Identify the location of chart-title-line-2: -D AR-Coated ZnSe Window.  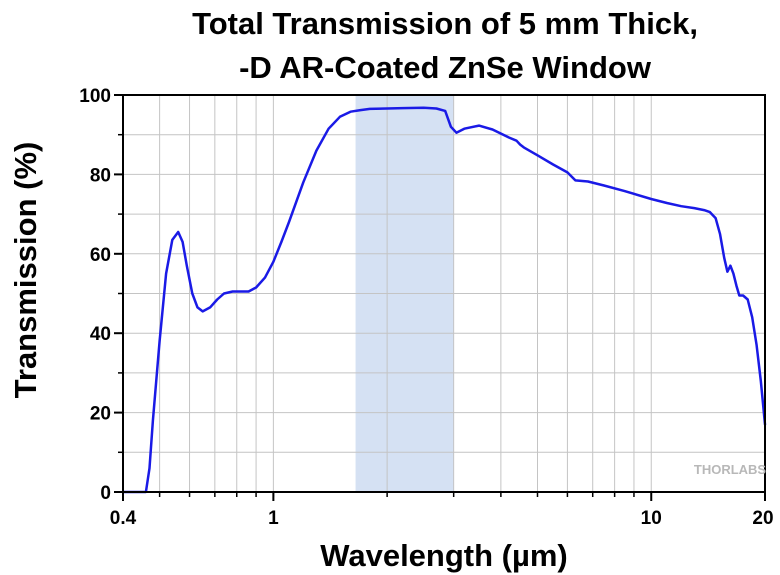
(445, 67).